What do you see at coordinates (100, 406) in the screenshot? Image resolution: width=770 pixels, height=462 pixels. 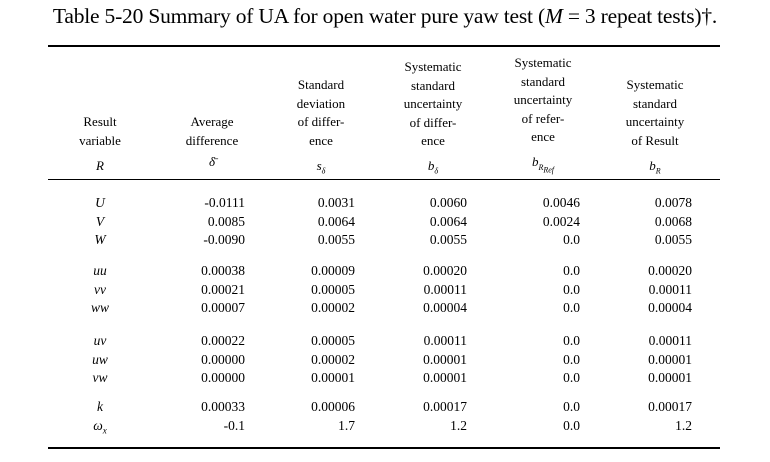 I see `cell-result-variable: k` at bounding box center [100, 406].